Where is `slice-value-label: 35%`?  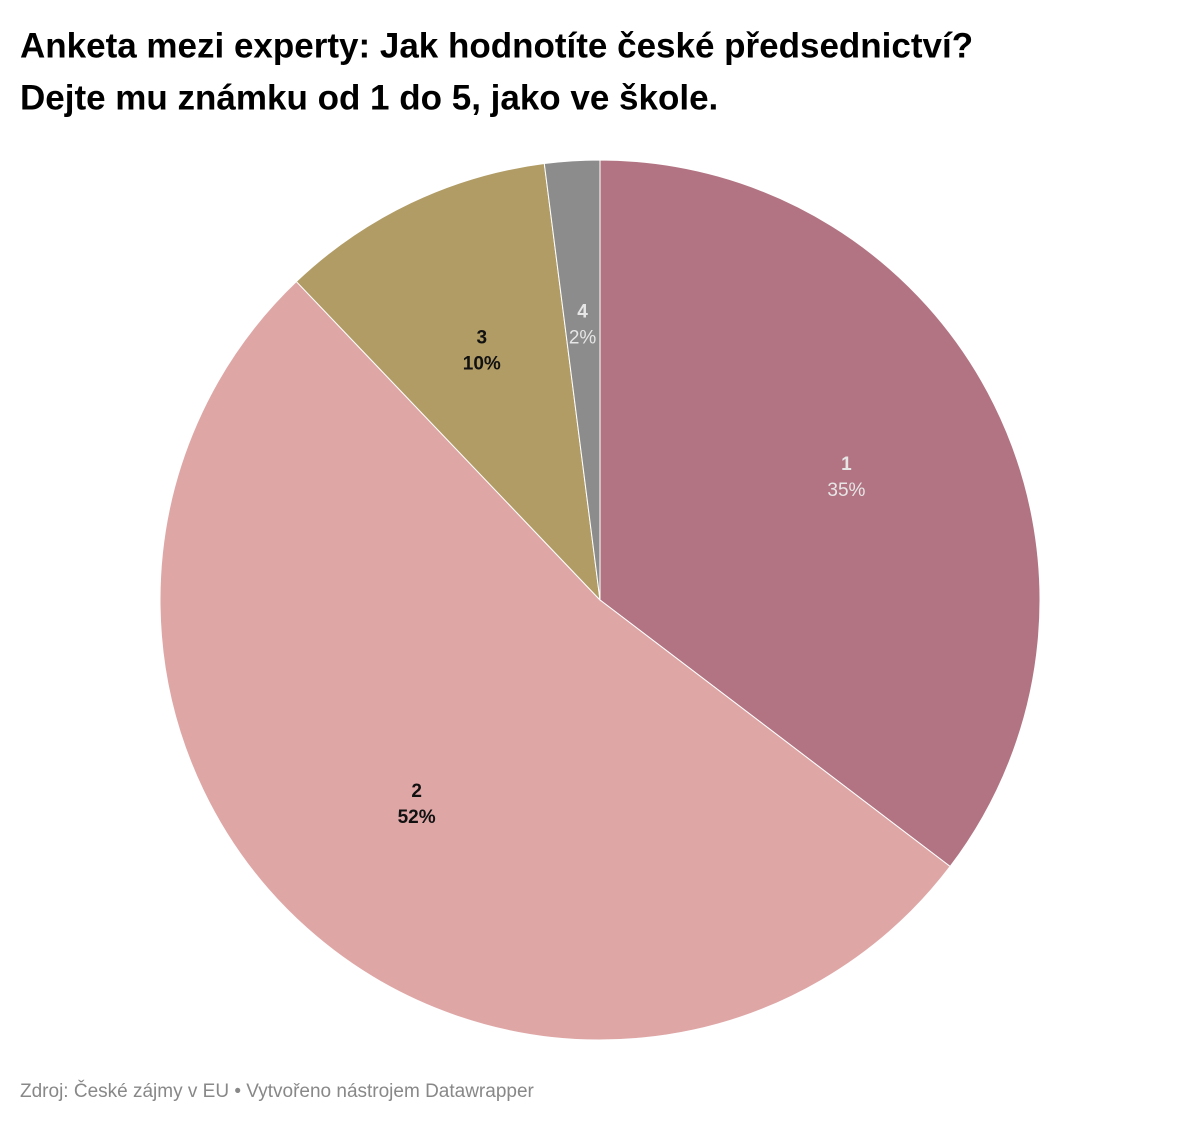 slice-value-label: 35% is located at coordinates (846, 490).